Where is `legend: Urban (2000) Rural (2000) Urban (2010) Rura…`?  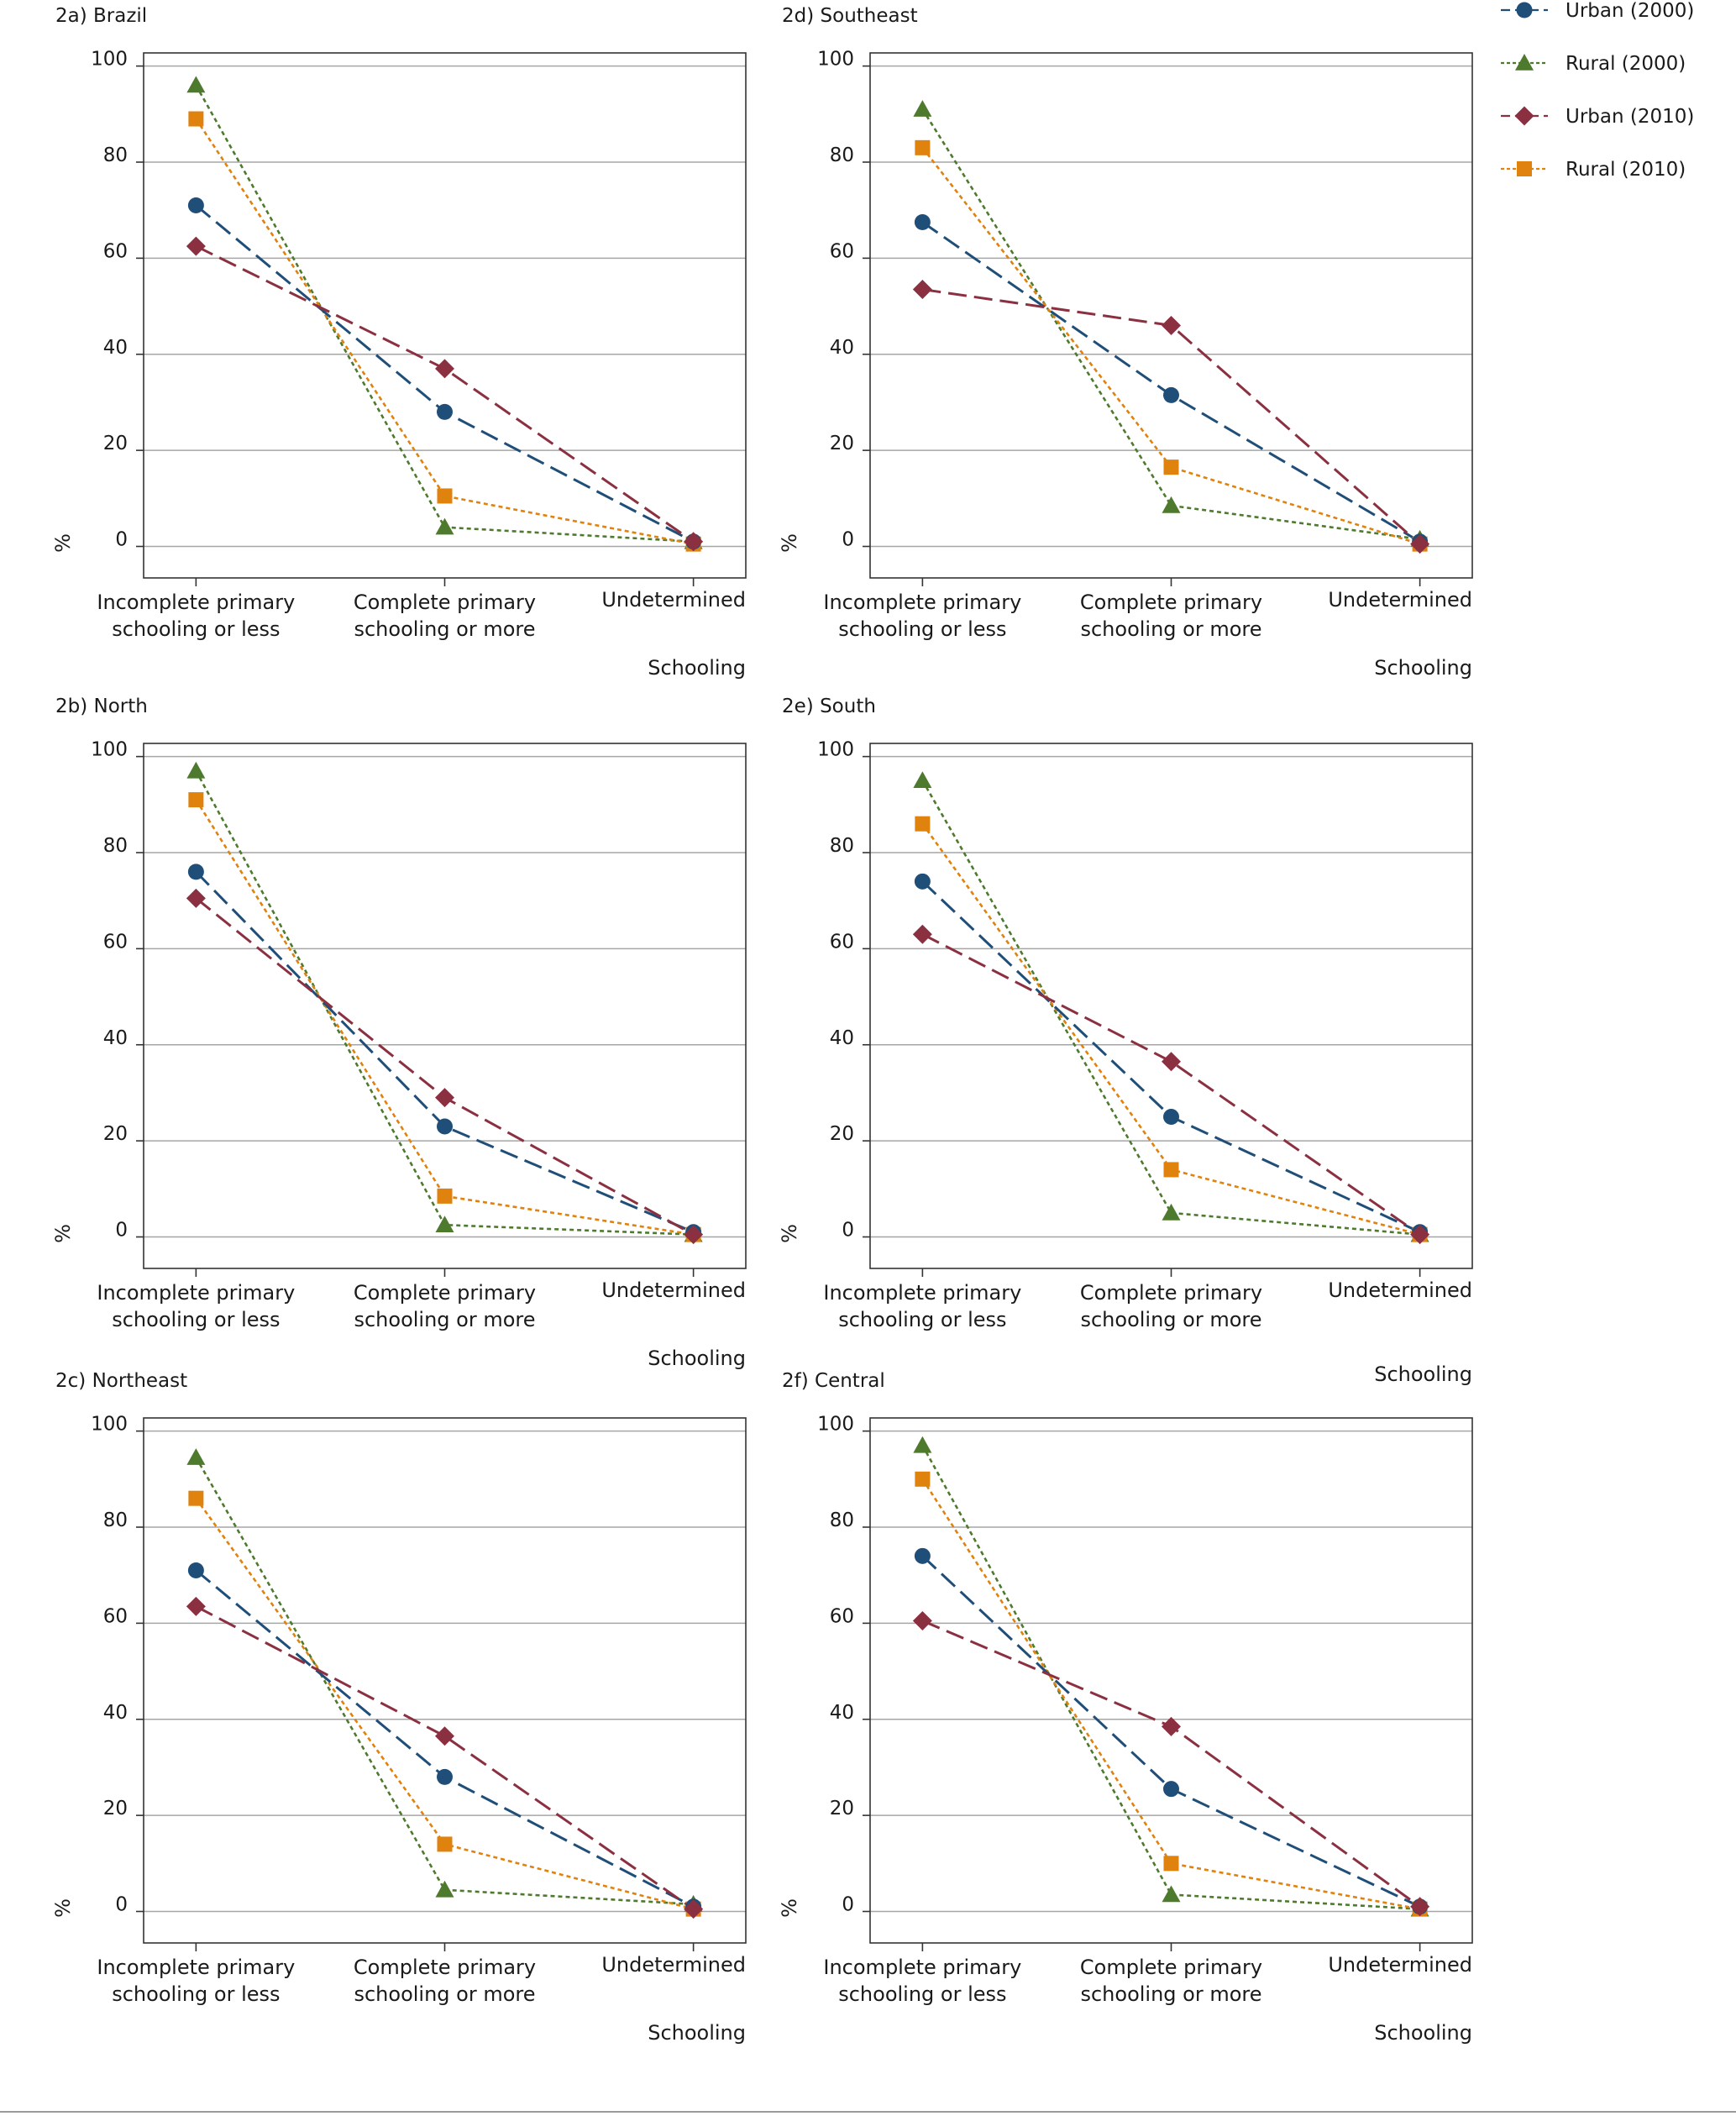 legend: Urban (2000) Rural (2000) Urban (2010) Rura… is located at coordinates (1597, 90).